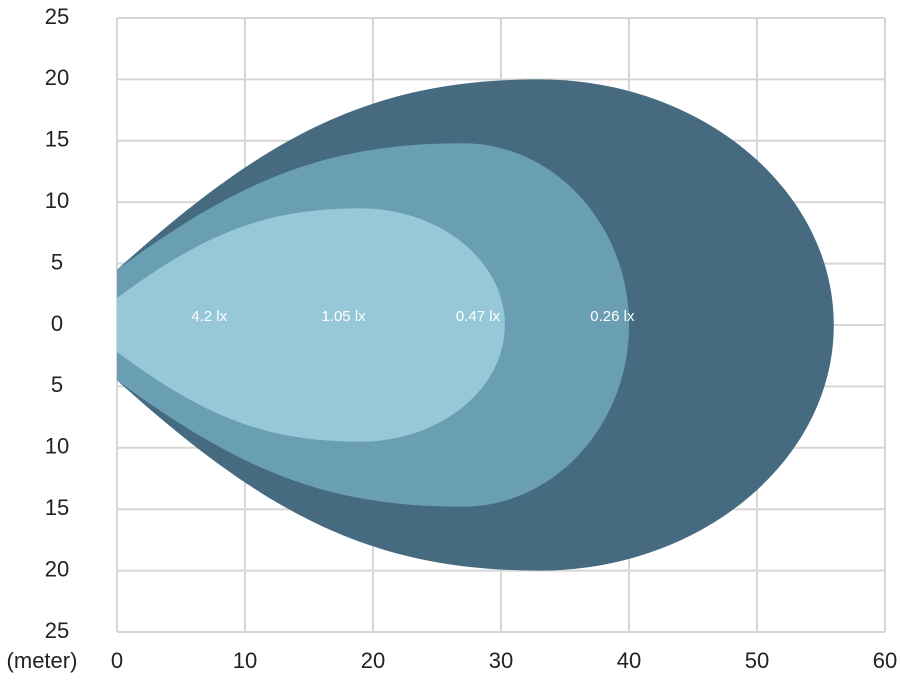  Describe the element at coordinates (885, 660) in the screenshot. I see `x-tick-label: 60` at that location.